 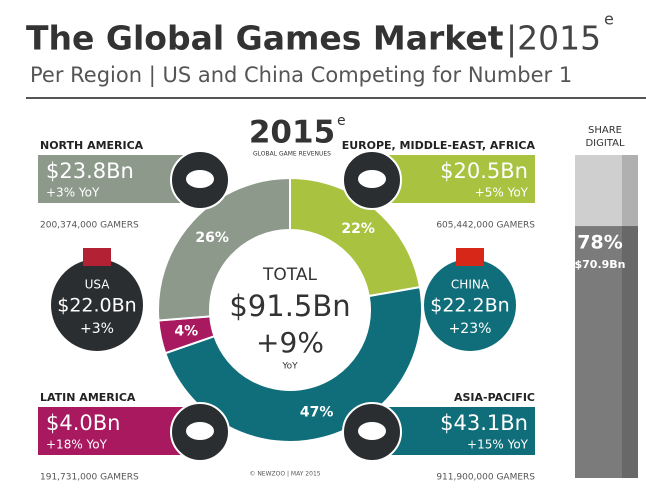 What do you see at coordinates (90, 171) in the screenshot?
I see `region-revenue: $23.8Bn` at bounding box center [90, 171].